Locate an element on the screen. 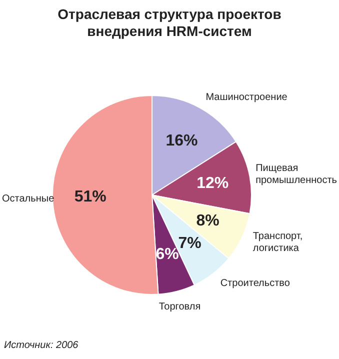 The image size is (339, 359). text: Источник: 2006 is located at coordinates (41, 345).